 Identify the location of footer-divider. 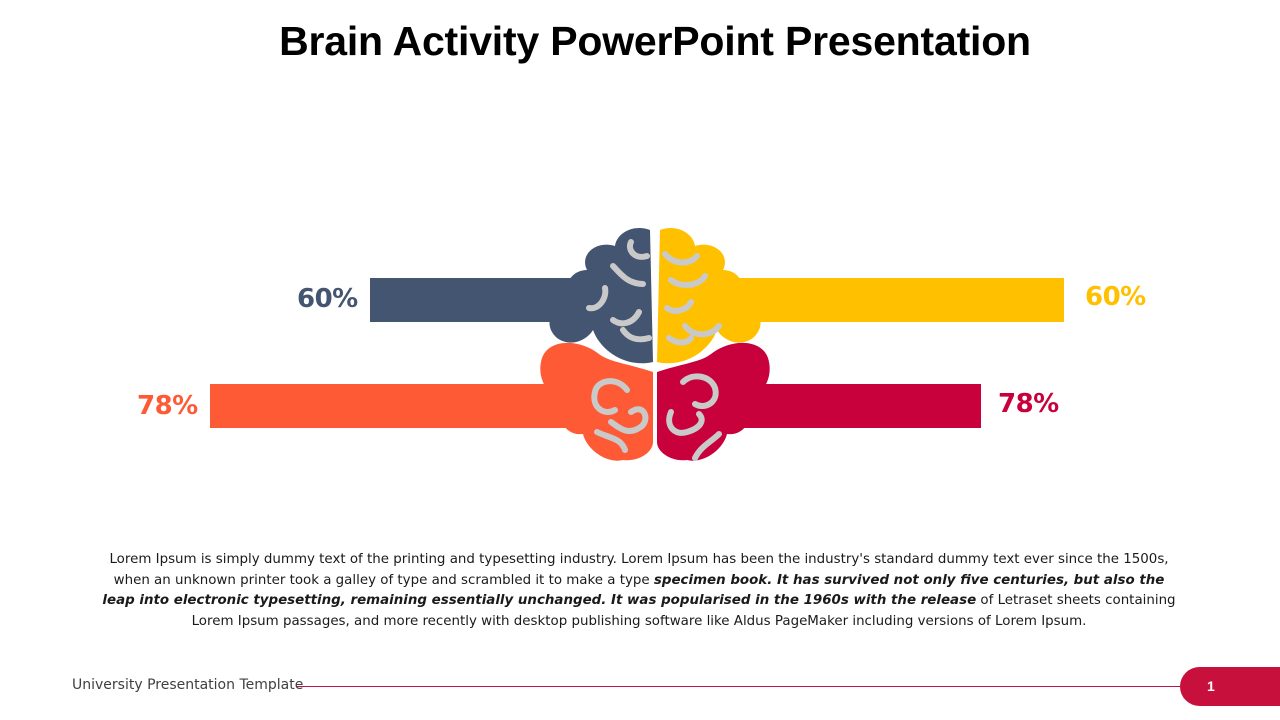
(747, 686).